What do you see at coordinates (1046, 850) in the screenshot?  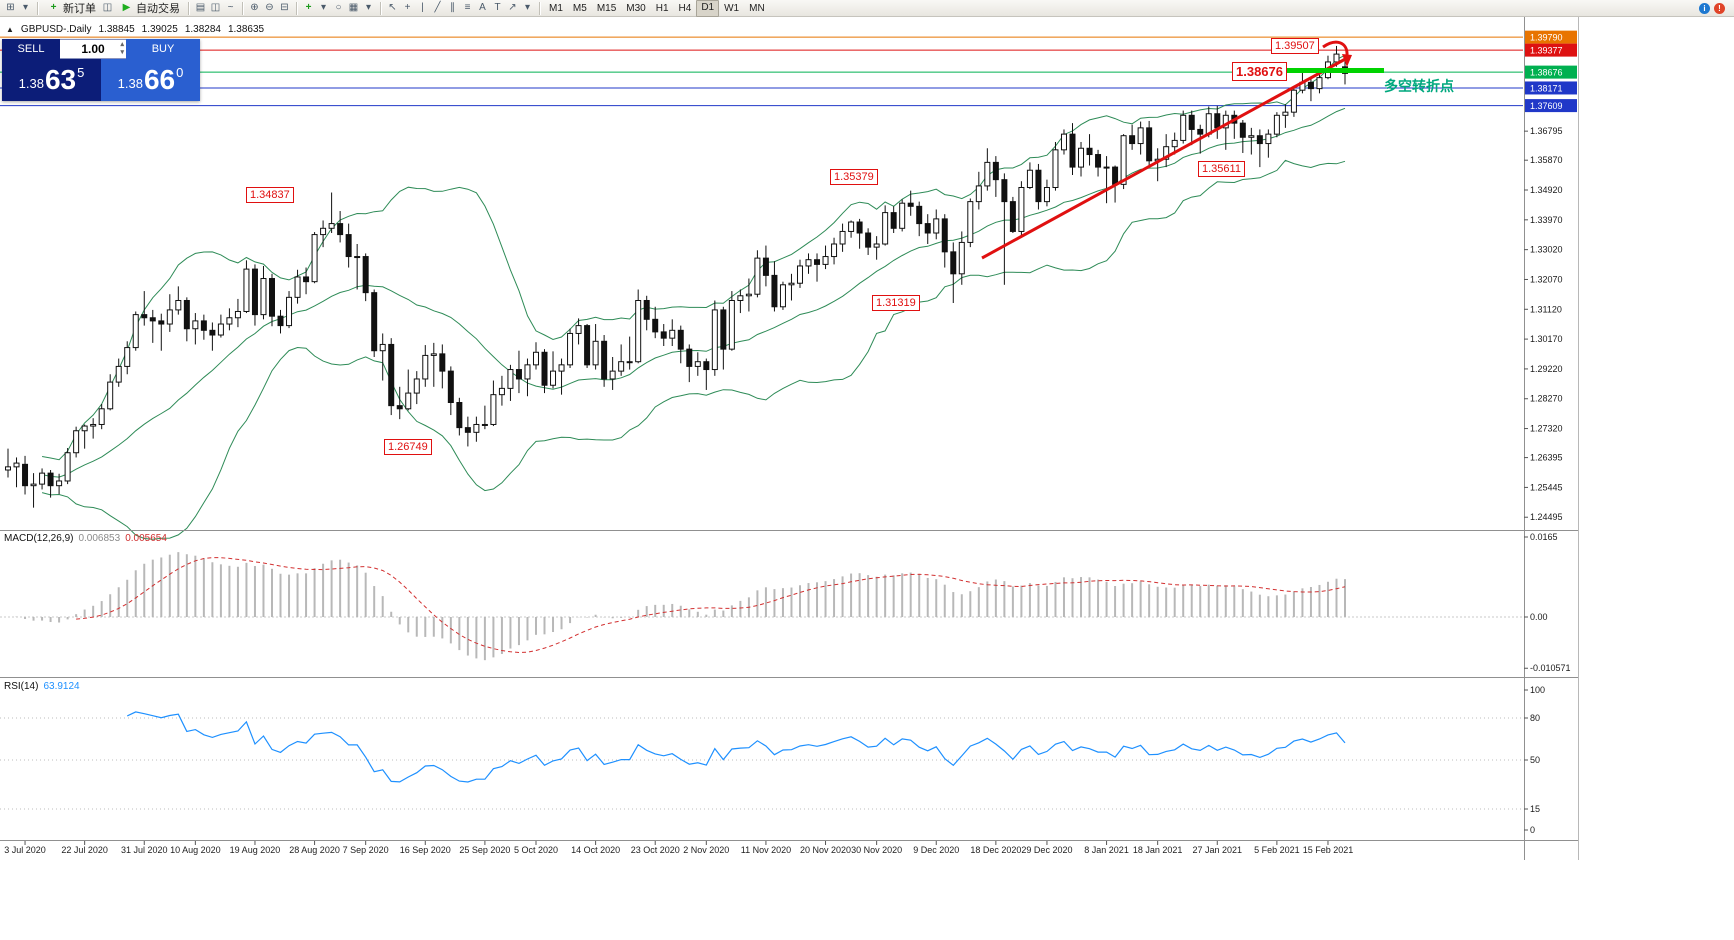 I see `svg-text: 29 Dec 2020` at bounding box center [1046, 850].